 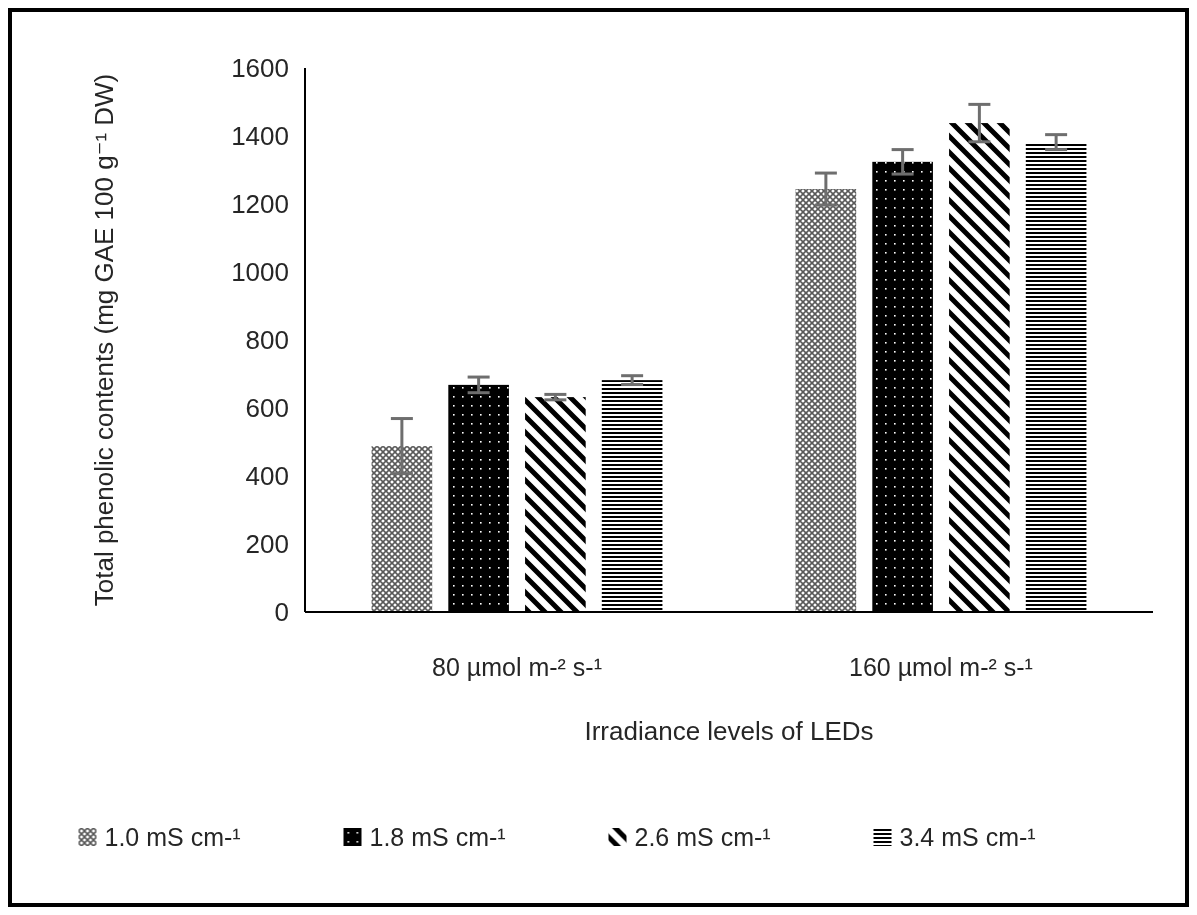 I want to click on x-axis-title: Irradiance levels of LEDs, so click(x=729, y=731).